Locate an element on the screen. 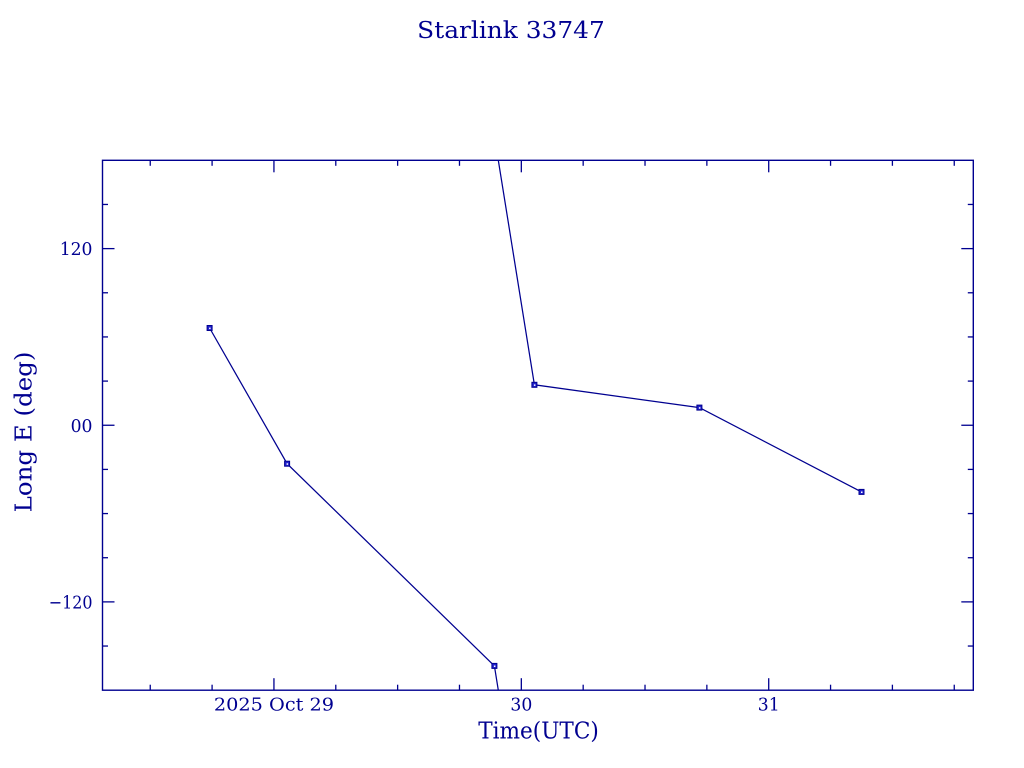  y-tick-label: 120 is located at coordinates (76, 249).